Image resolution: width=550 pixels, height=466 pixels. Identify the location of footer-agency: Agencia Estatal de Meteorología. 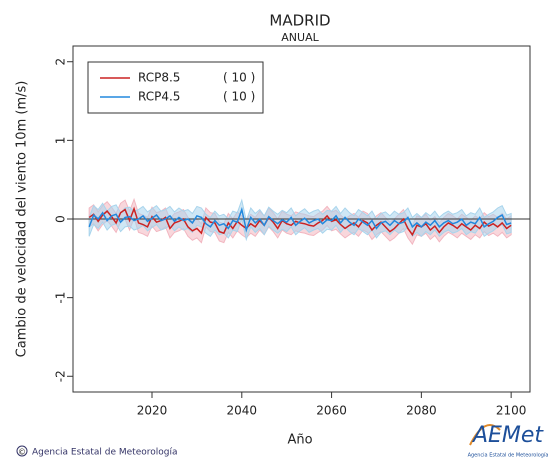
(105, 453).